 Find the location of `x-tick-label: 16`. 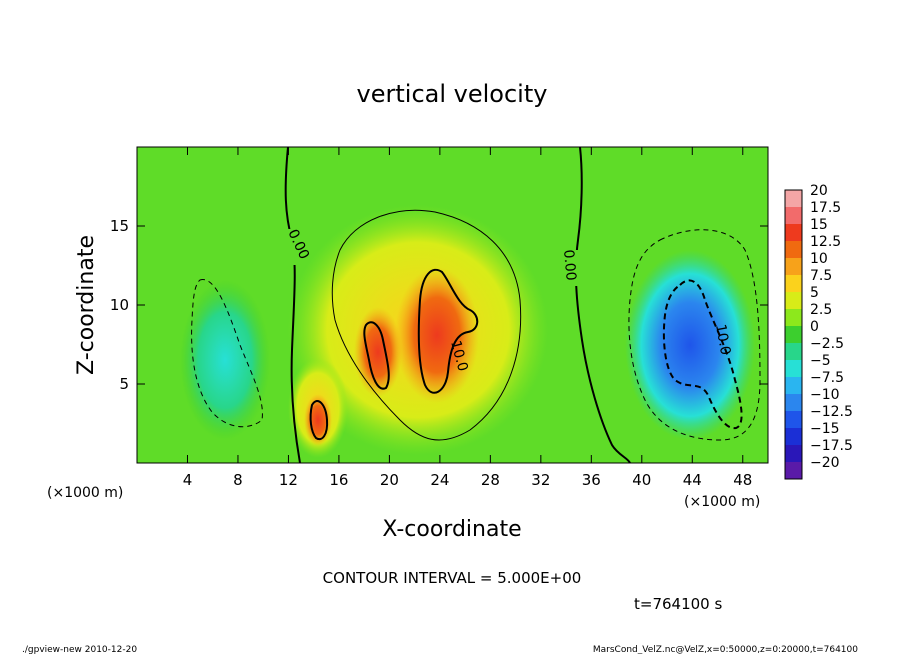

x-tick-label: 16 is located at coordinates (338, 480).